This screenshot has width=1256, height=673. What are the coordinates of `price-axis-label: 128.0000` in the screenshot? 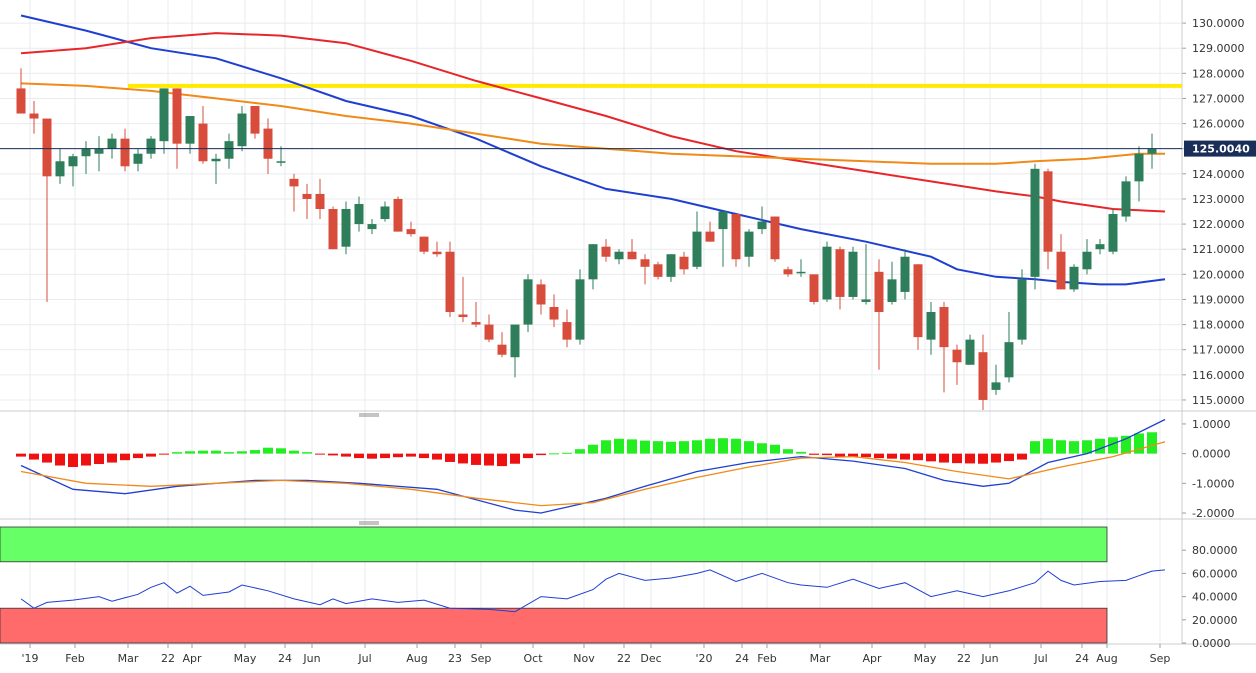 It's located at (1218, 73).